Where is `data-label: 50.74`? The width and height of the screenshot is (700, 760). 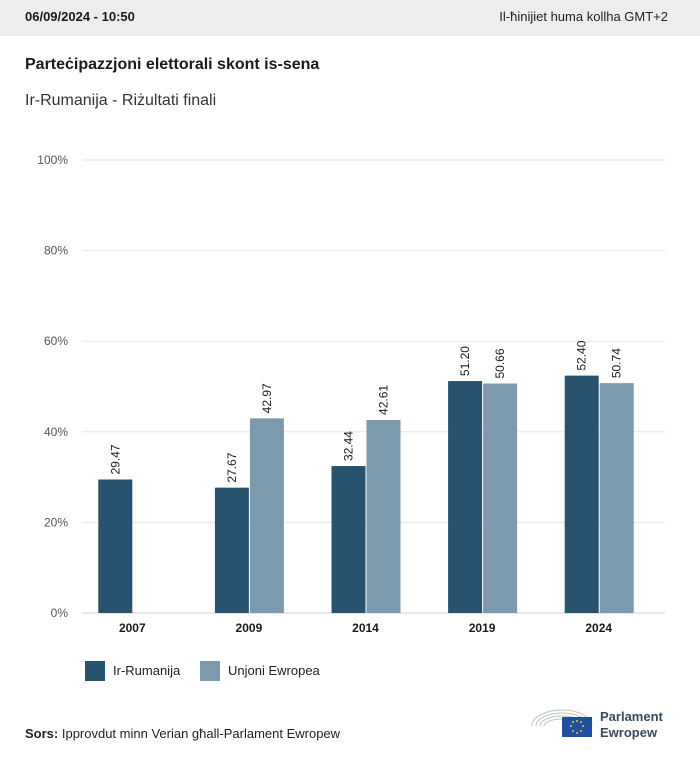
data-label: 50.74 is located at coordinates (617, 363).